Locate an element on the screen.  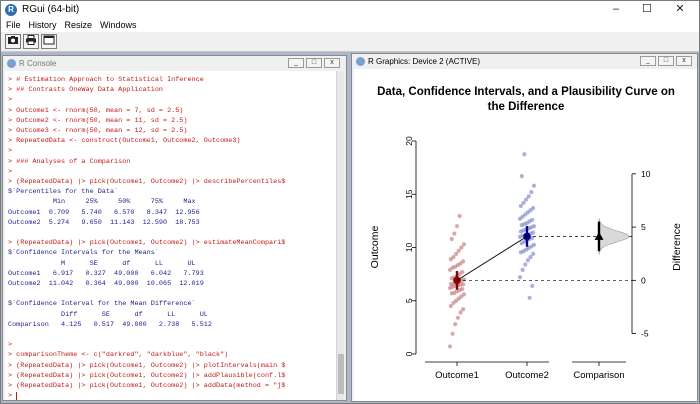
graphics-titlebar: R Graphics: Device 2 (ACTIVE) _ □ x is located at coordinates (524, 61).